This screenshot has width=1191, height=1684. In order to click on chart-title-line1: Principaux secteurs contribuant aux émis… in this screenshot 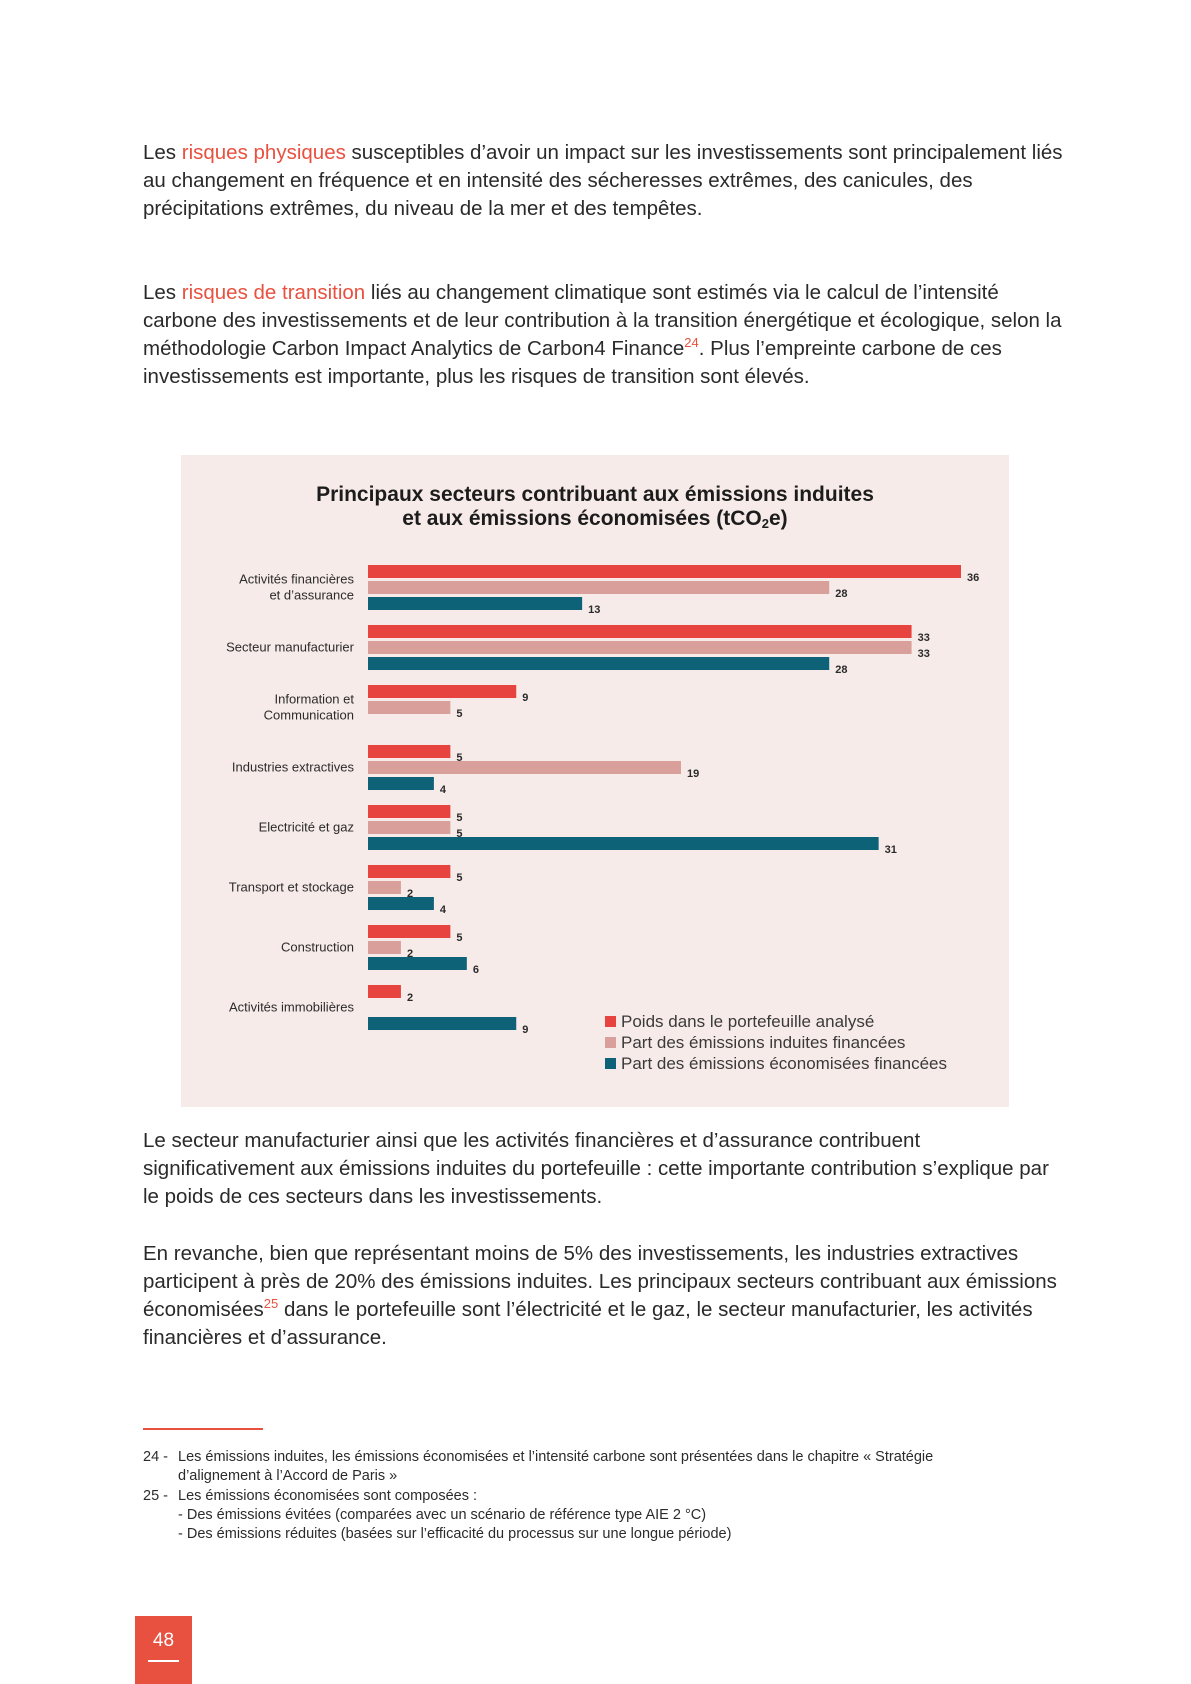, I will do `click(595, 494)`.